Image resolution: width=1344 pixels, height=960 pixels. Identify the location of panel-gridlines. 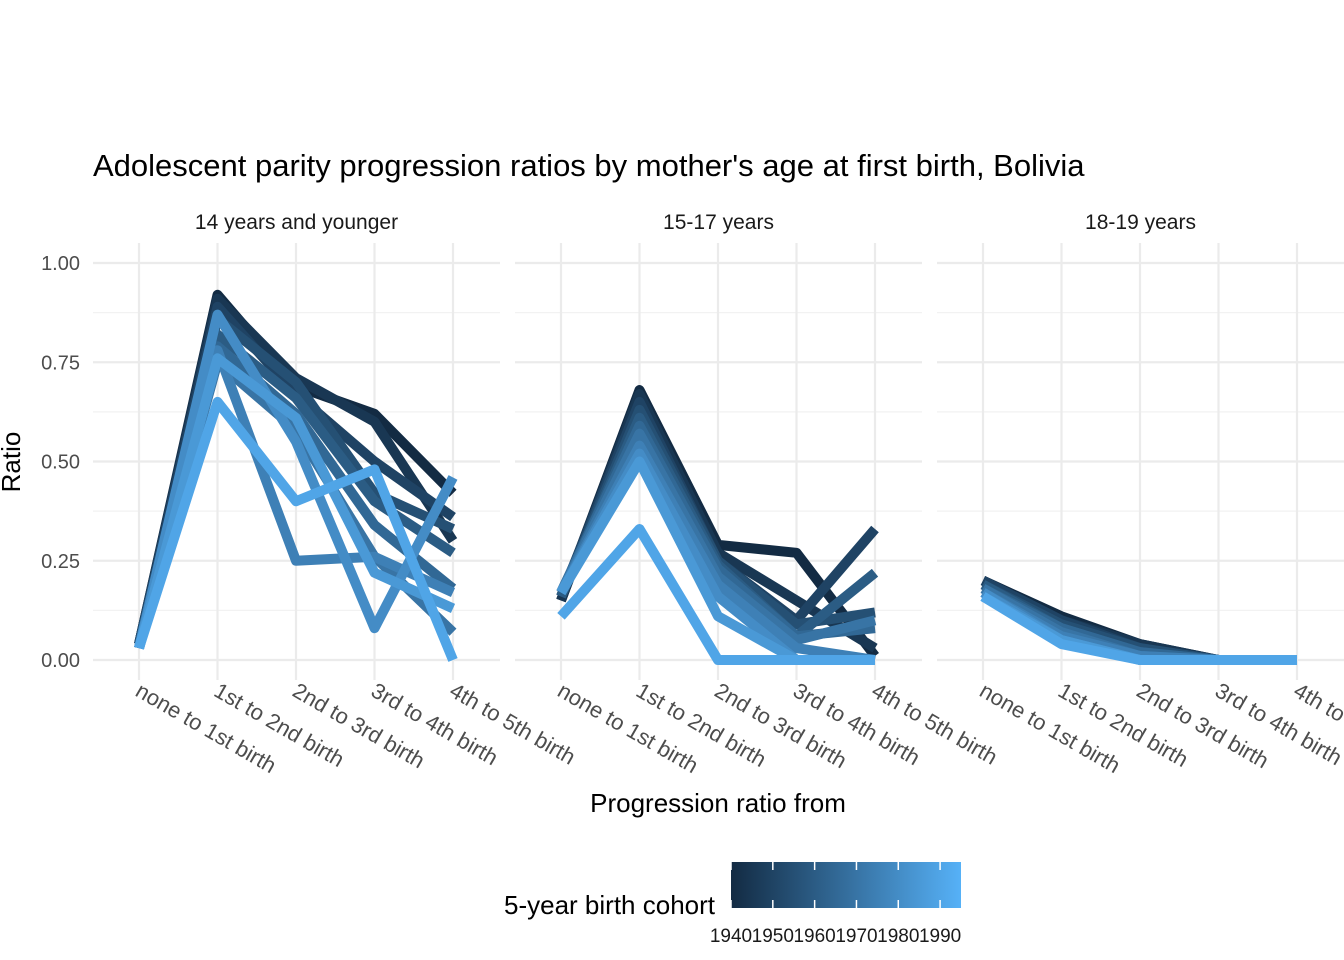
(1140, 461).